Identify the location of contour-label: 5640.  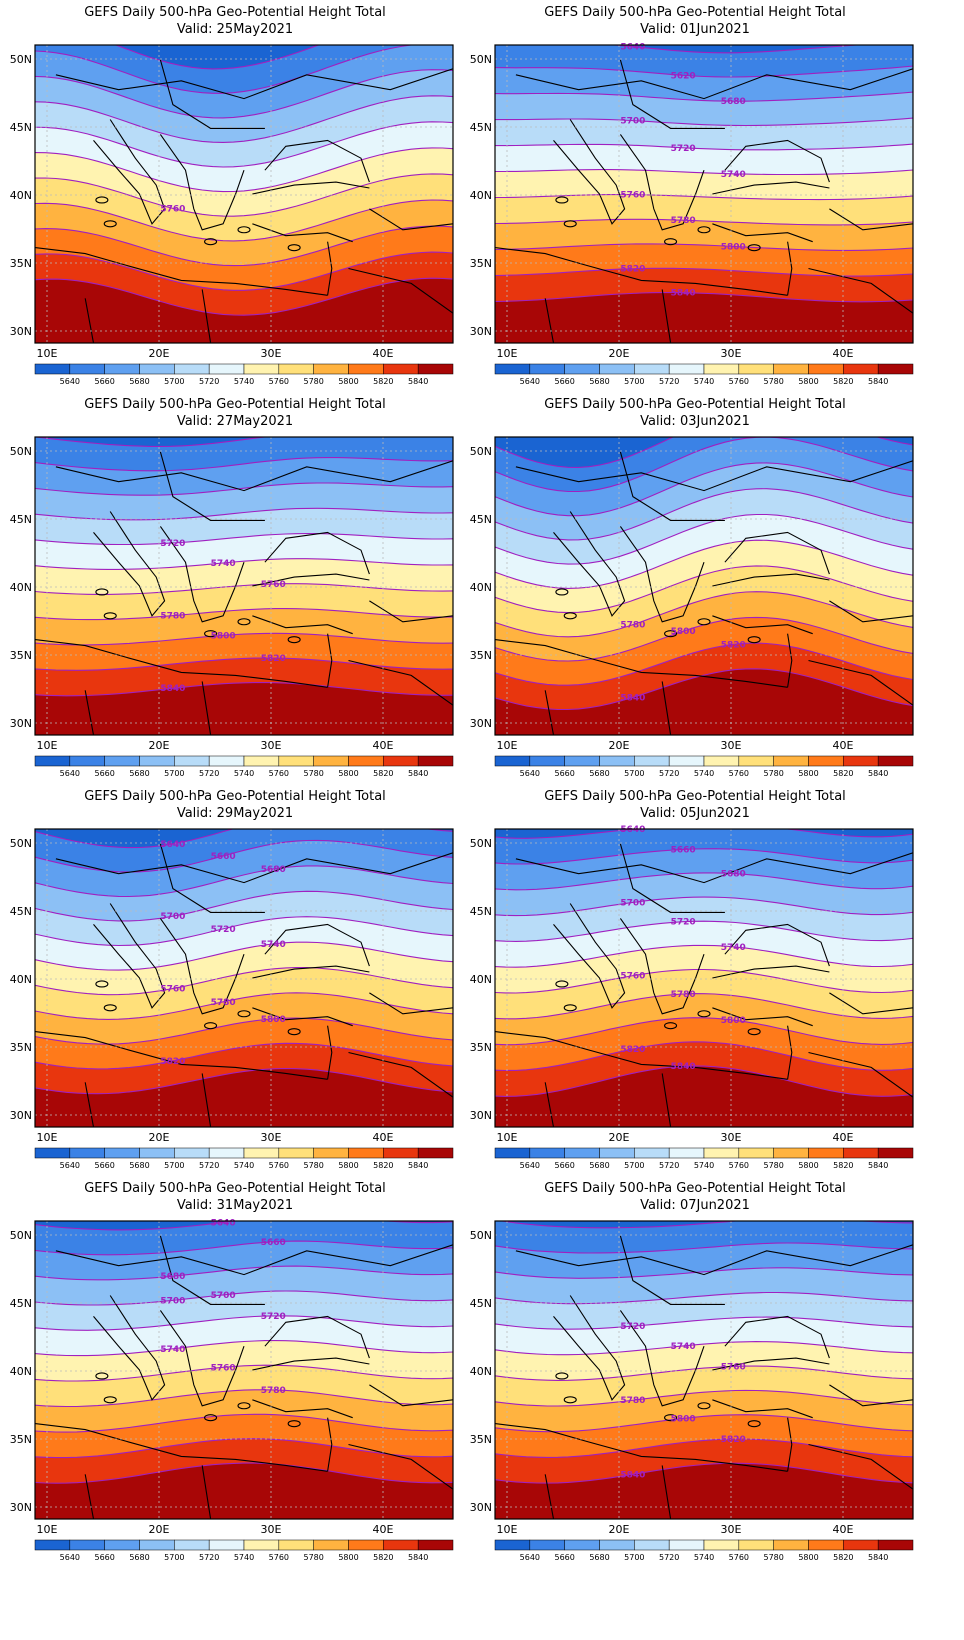
(172, 845).